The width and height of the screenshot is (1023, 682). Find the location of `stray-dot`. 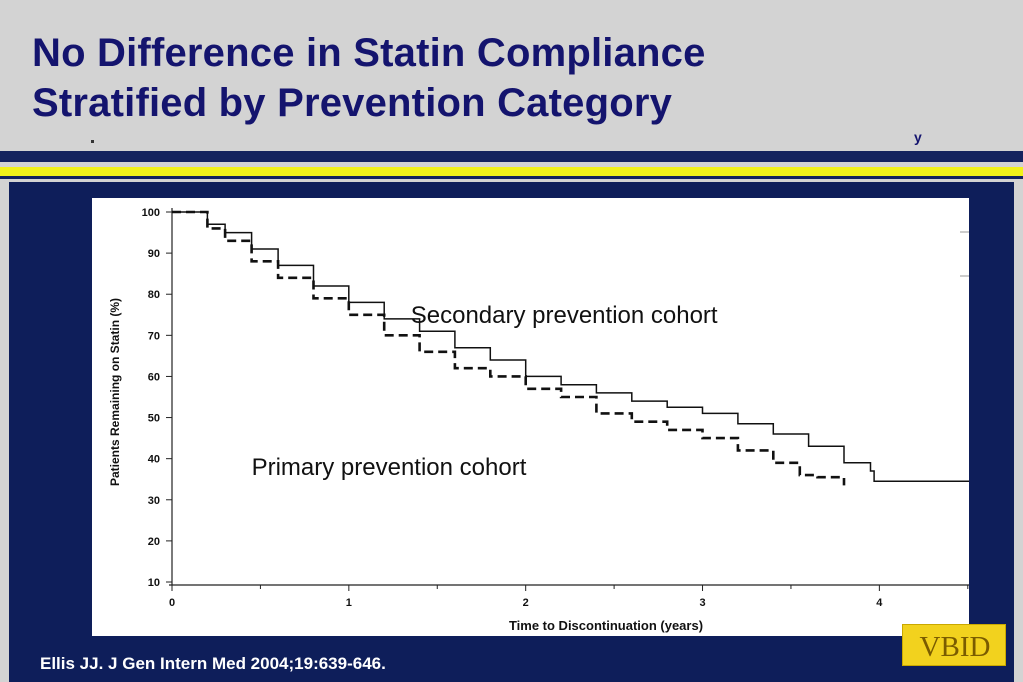

stray-dot is located at coordinates (92, 141).